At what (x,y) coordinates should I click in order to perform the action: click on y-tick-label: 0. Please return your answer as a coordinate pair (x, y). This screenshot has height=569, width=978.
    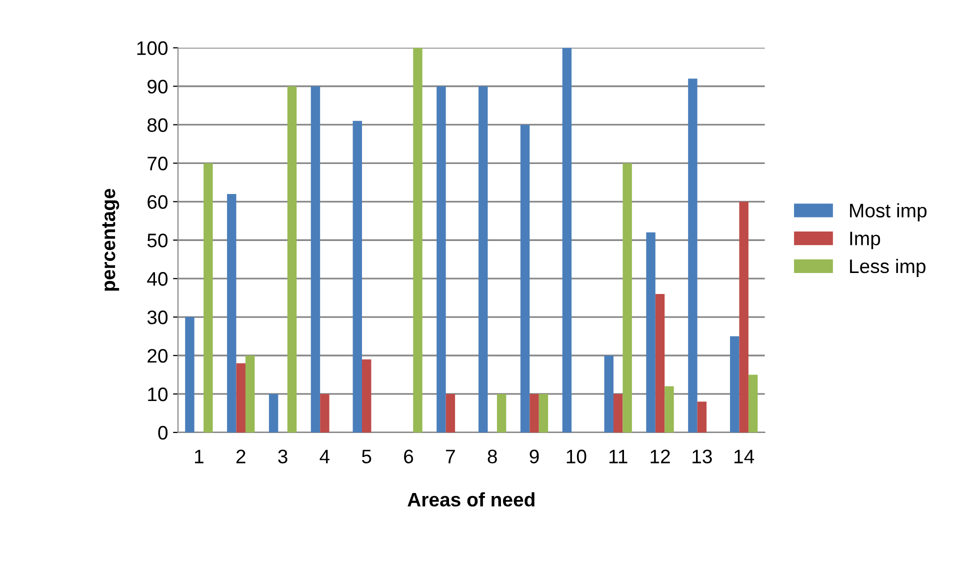
    Looking at the image, I should click on (163, 433).